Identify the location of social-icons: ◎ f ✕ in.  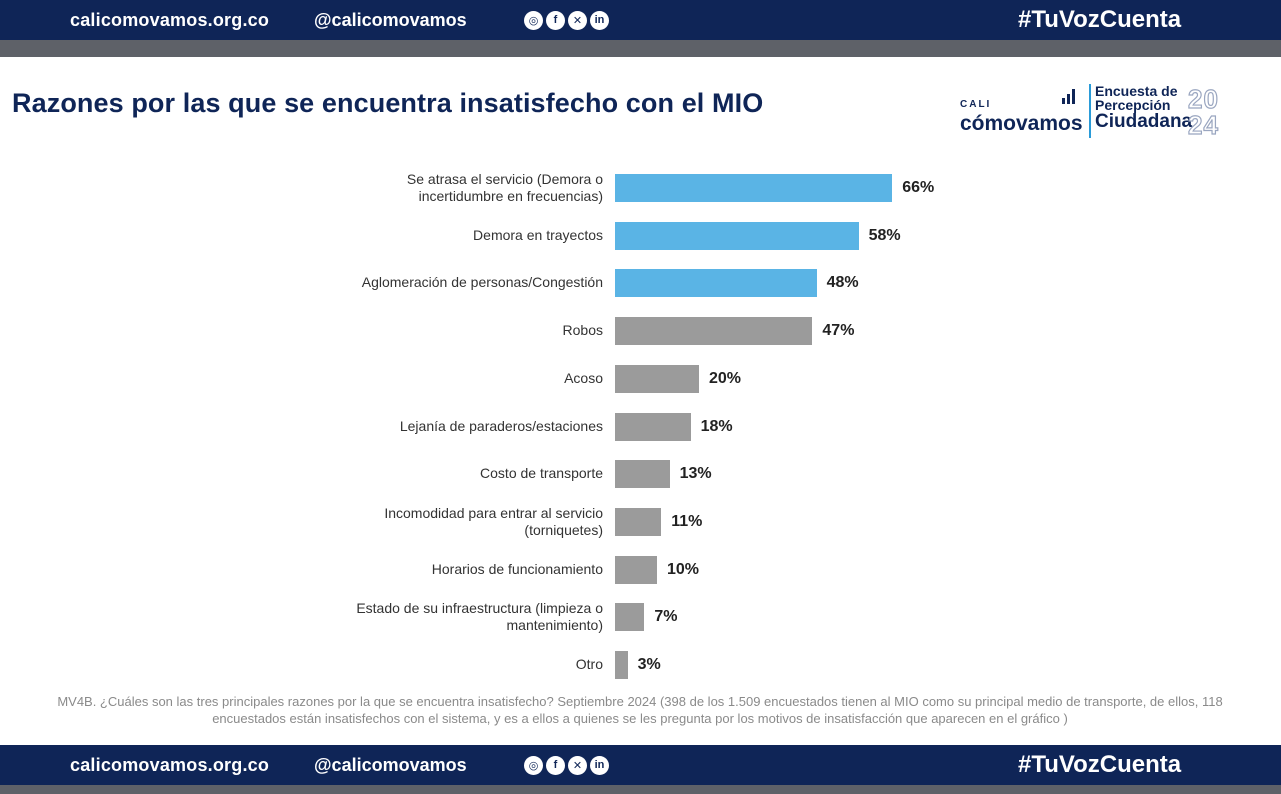
(566, 20).